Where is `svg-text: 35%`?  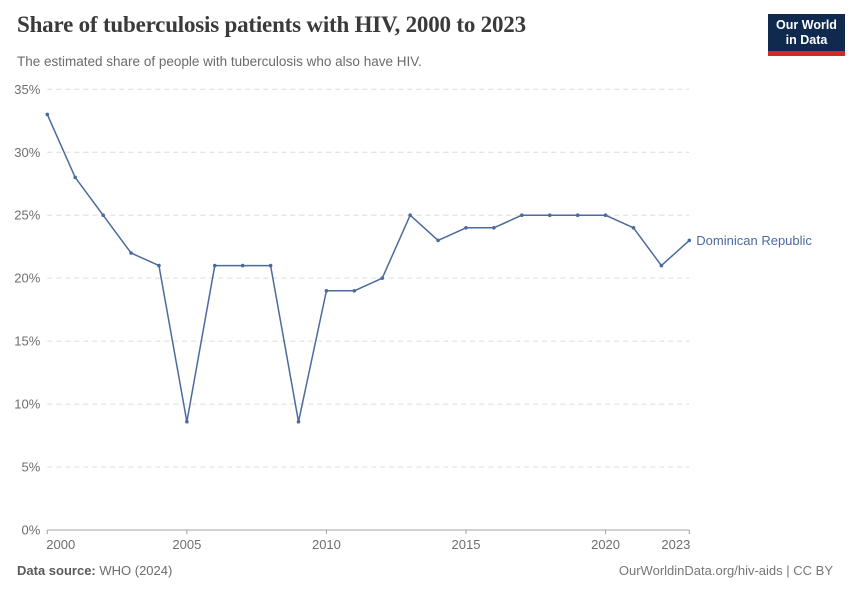 svg-text: 35% is located at coordinates (27, 89).